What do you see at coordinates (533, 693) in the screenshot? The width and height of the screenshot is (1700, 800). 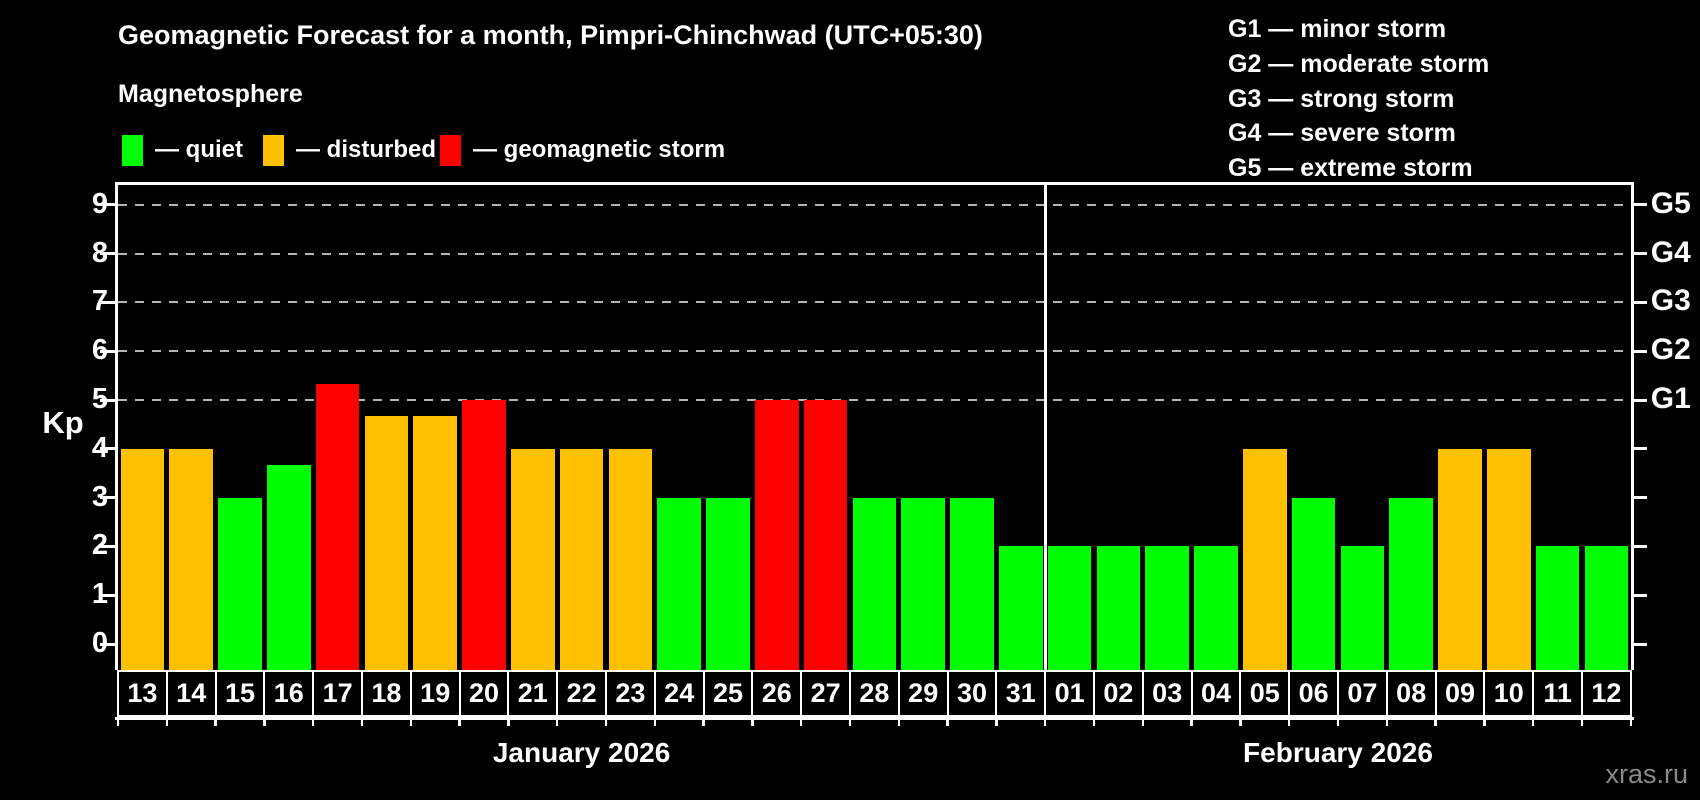 I see `day-label-21: 21` at bounding box center [533, 693].